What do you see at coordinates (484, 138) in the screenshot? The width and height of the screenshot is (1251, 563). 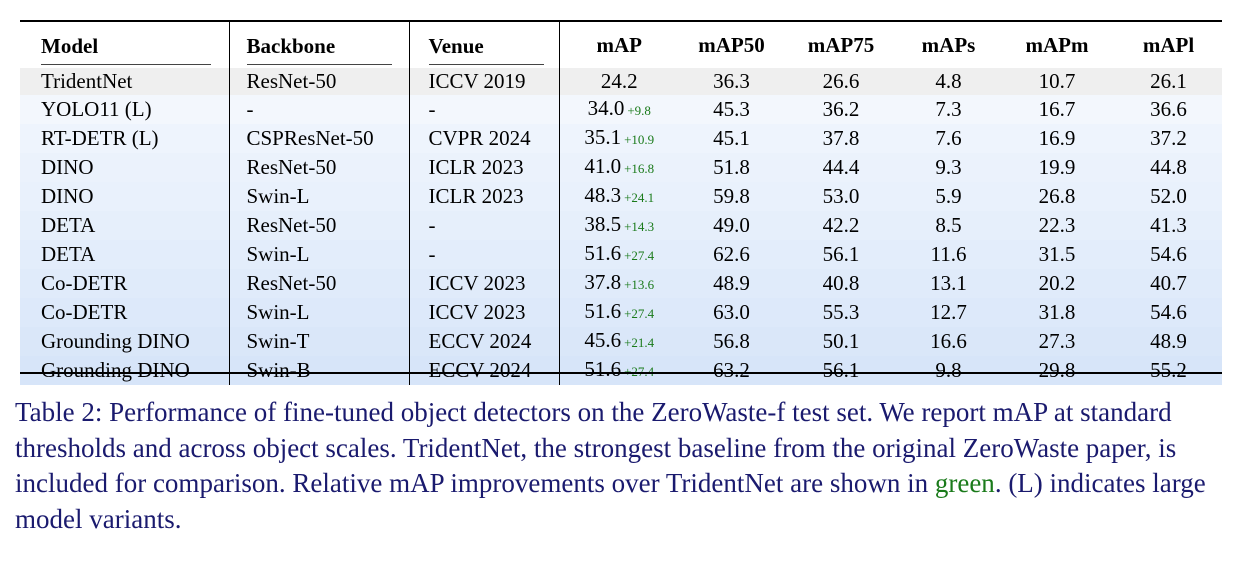 I see `cell-venue: CVPR 2024` at bounding box center [484, 138].